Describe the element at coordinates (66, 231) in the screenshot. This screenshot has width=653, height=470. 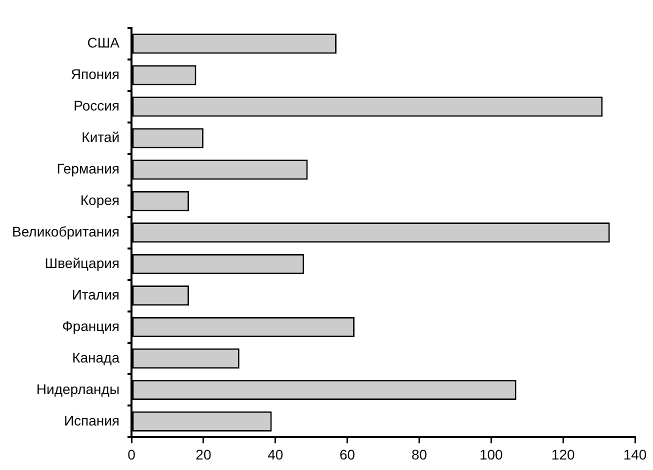
I see `y-tick-label: Великобритания` at that location.